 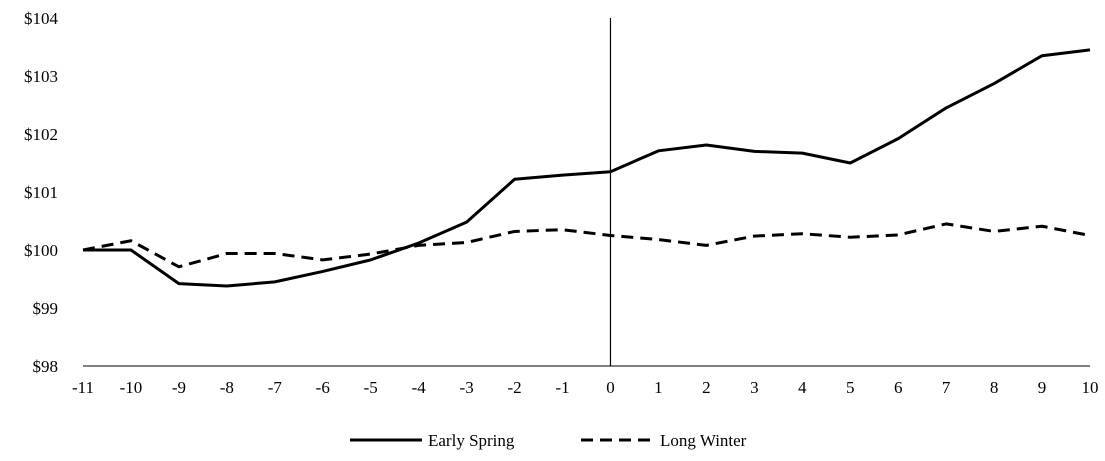 I want to click on x-tick-label: -10, so click(x=131, y=387).